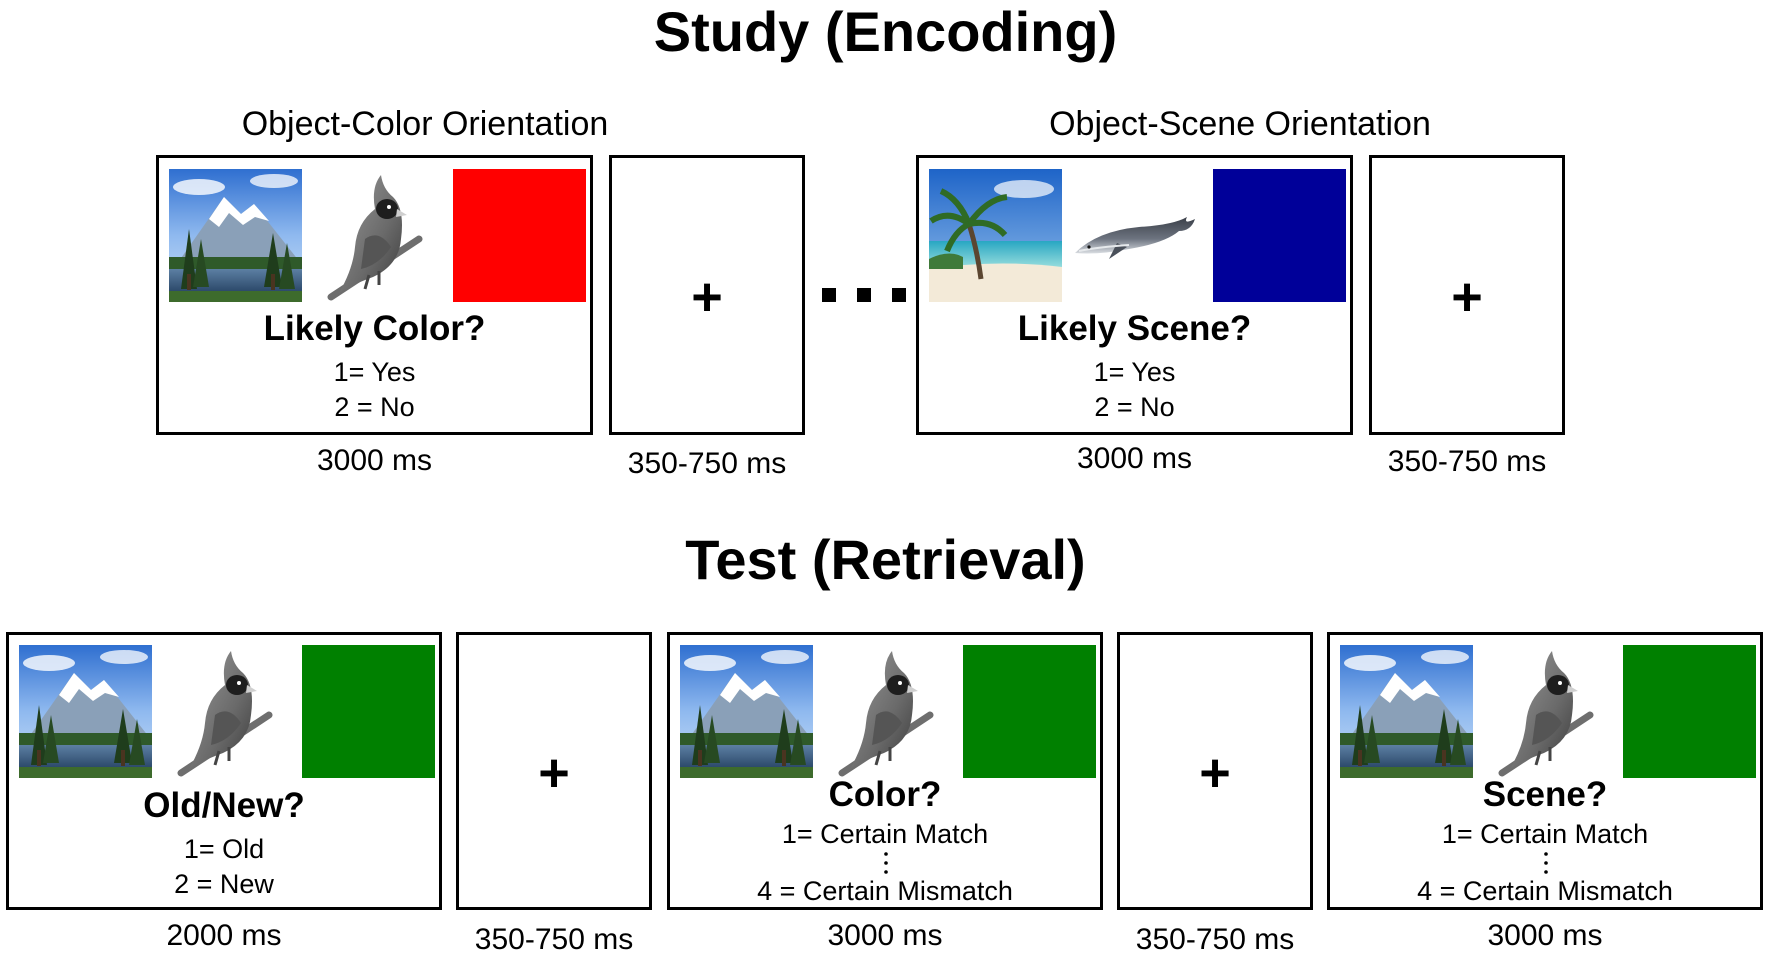 This screenshot has width=1771, height=967. Describe the element at coordinates (1135, 235) in the screenshot. I see `whale-icon` at that location.